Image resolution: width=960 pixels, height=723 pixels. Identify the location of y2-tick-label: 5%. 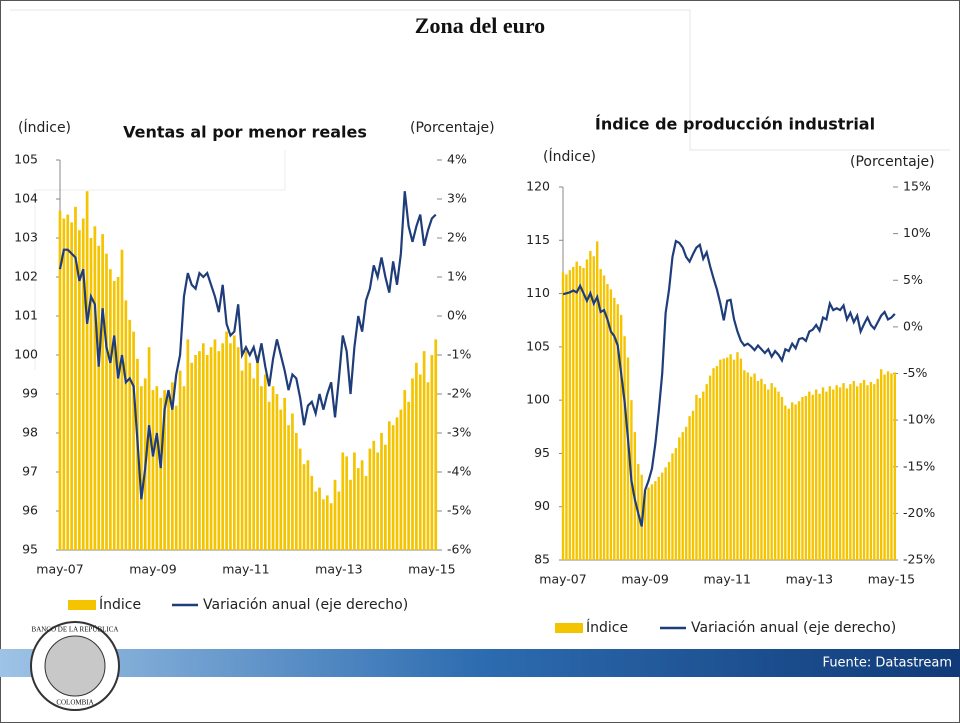
(913, 279).